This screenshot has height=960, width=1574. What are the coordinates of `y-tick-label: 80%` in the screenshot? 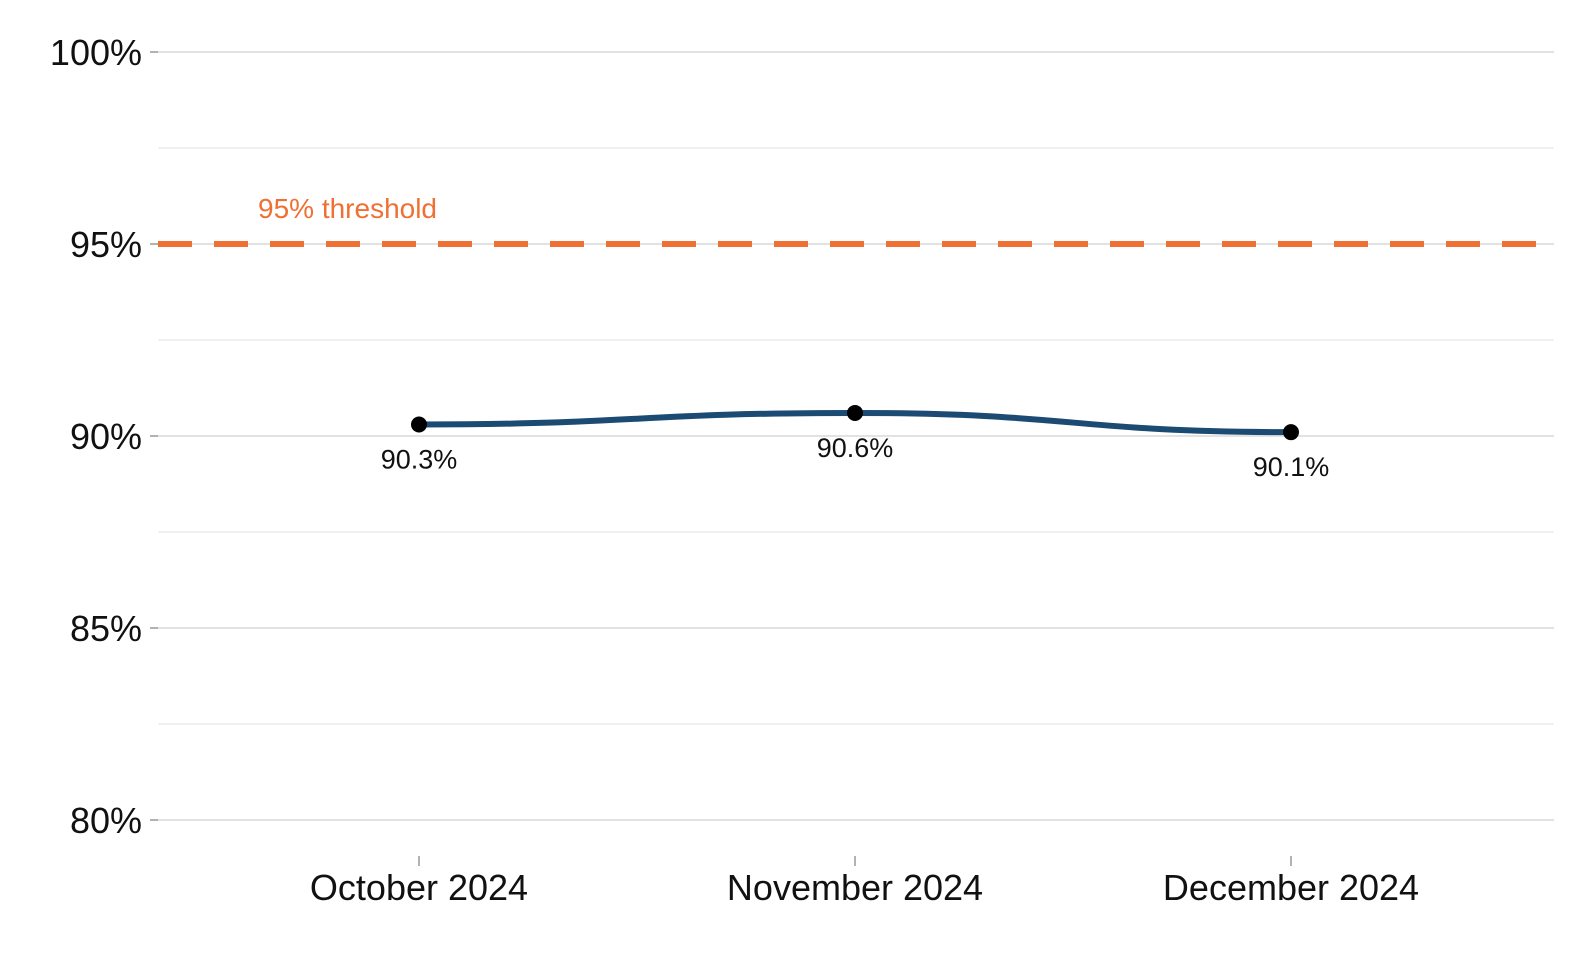 It's located at (106, 820).